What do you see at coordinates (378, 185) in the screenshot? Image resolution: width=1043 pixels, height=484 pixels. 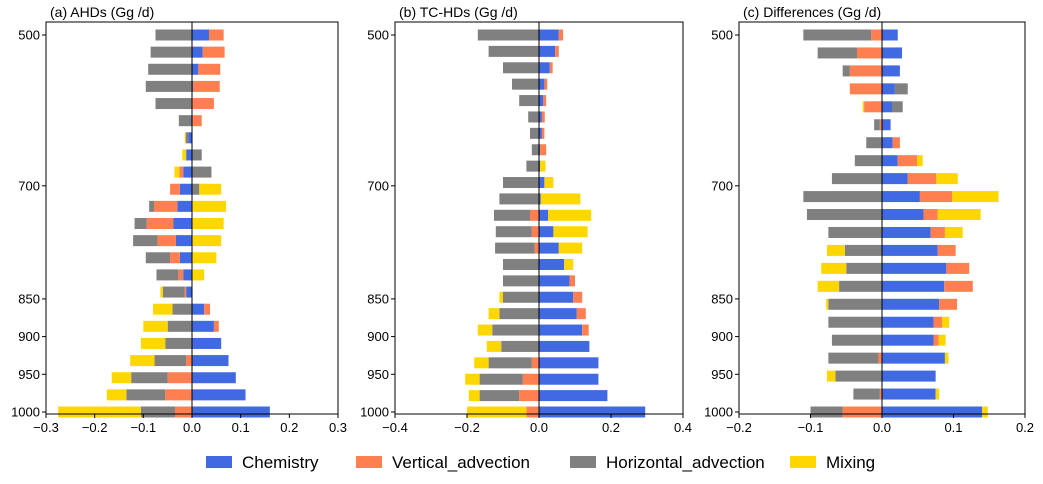 I see `y-tick-label: 700` at bounding box center [378, 185].